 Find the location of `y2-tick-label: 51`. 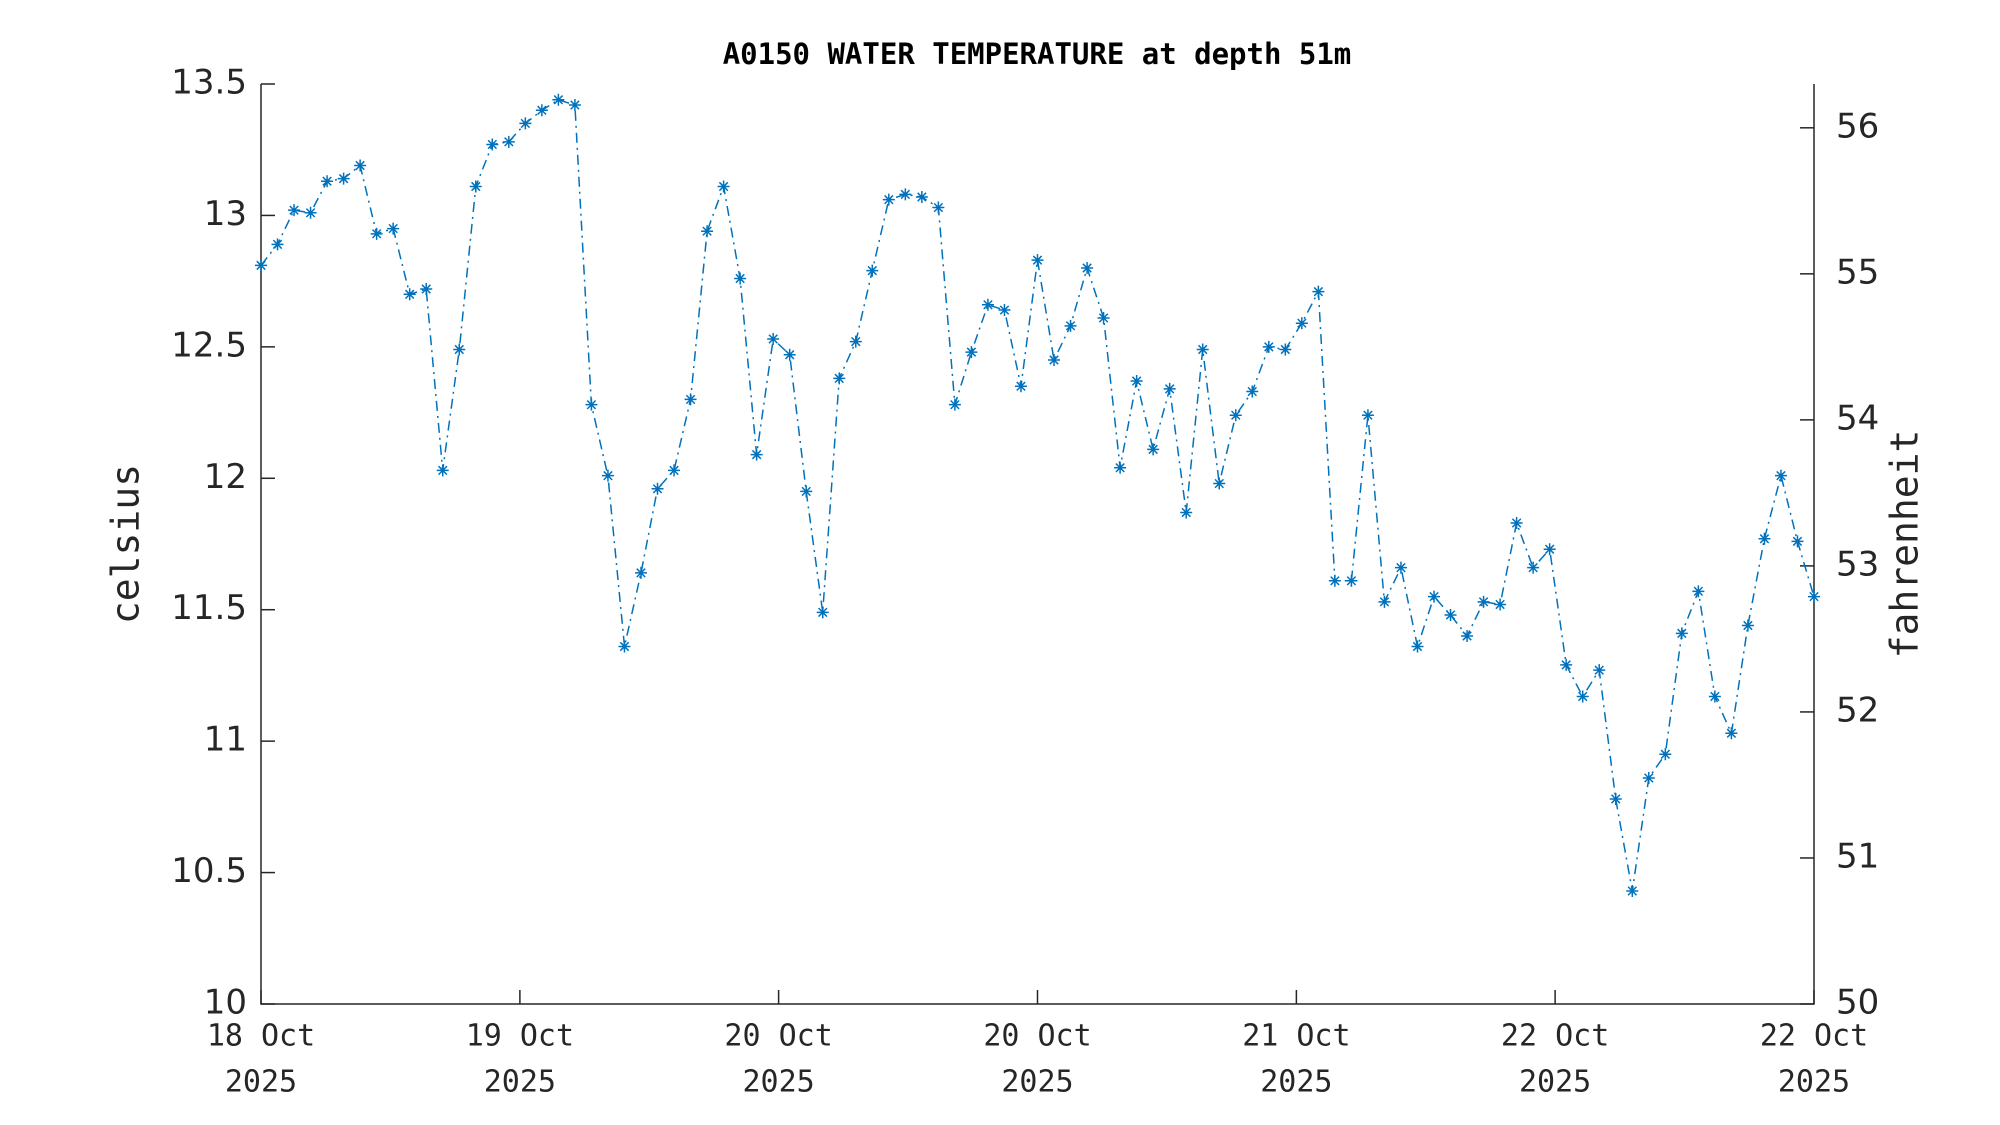

y2-tick-label: 51 is located at coordinates (1857, 856).